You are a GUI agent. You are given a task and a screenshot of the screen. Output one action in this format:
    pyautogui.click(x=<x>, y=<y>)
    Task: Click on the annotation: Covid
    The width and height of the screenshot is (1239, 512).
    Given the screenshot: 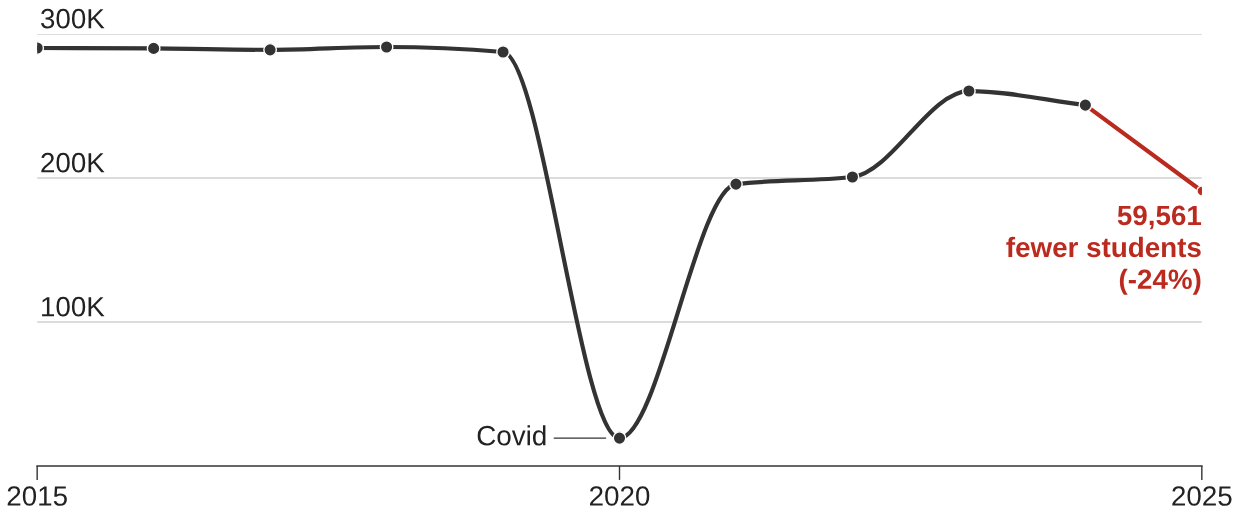 What is the action you would take?
    pyautogui.click(x=511, y=435)
    